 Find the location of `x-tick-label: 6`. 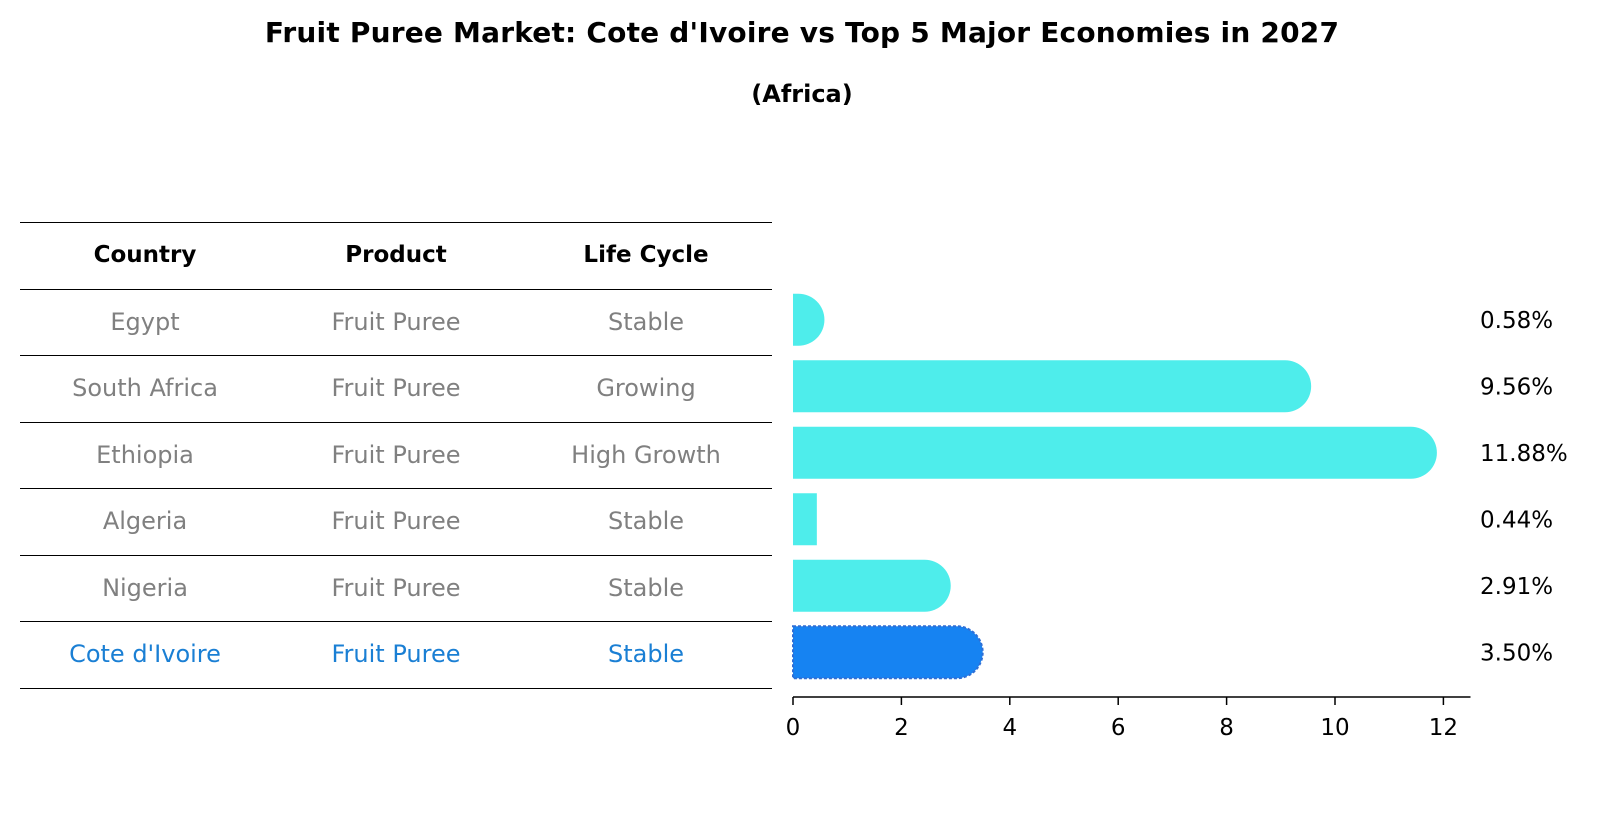

x-tick-label: 6 is located at coordinates (1118, 728).